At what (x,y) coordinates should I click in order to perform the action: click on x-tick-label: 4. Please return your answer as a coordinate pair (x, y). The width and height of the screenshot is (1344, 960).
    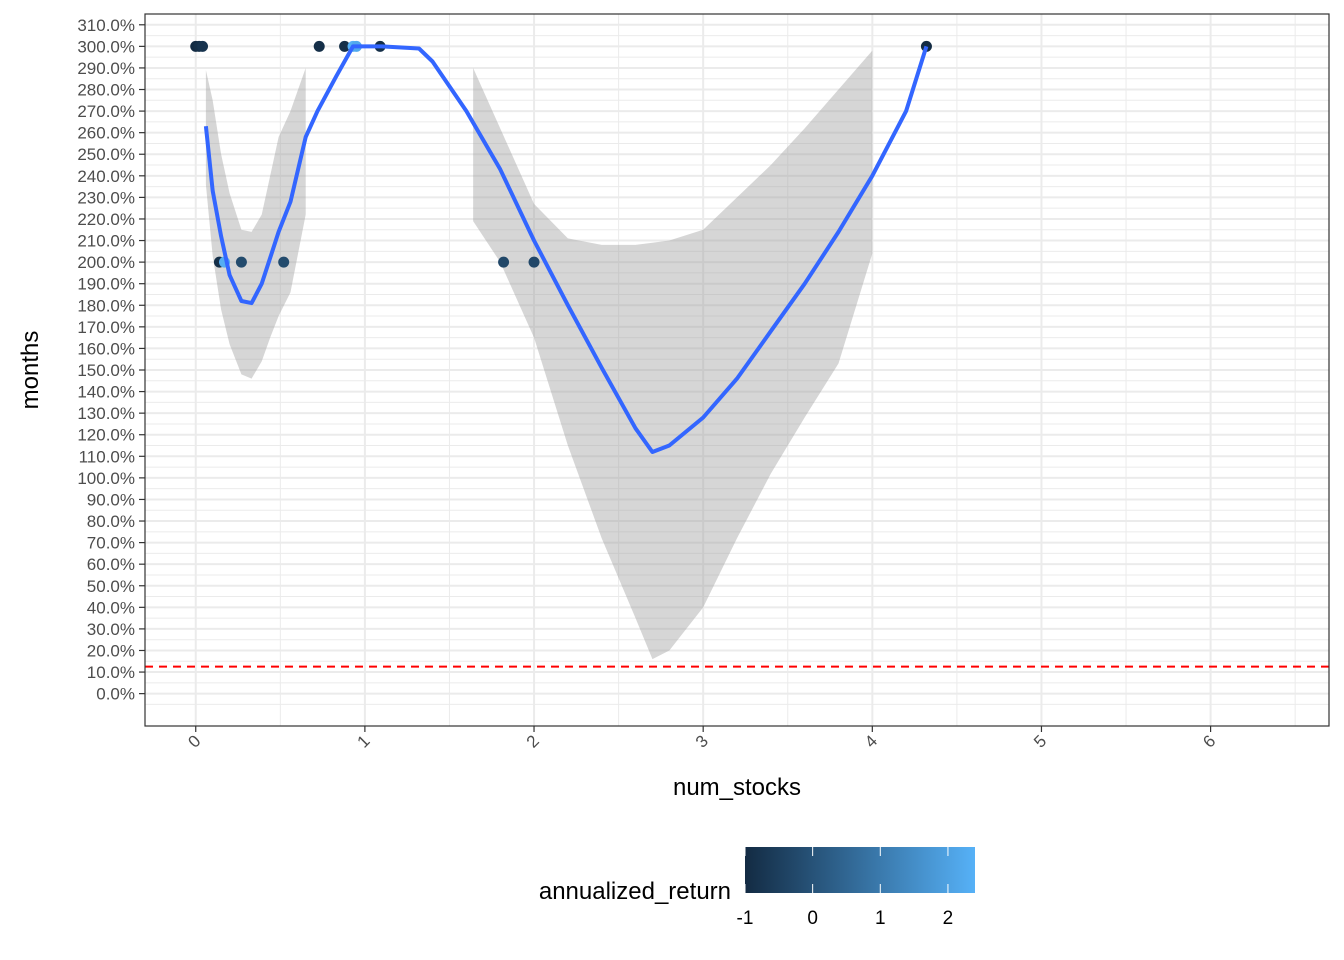
    Looking at the image, I should click on (871, 741).